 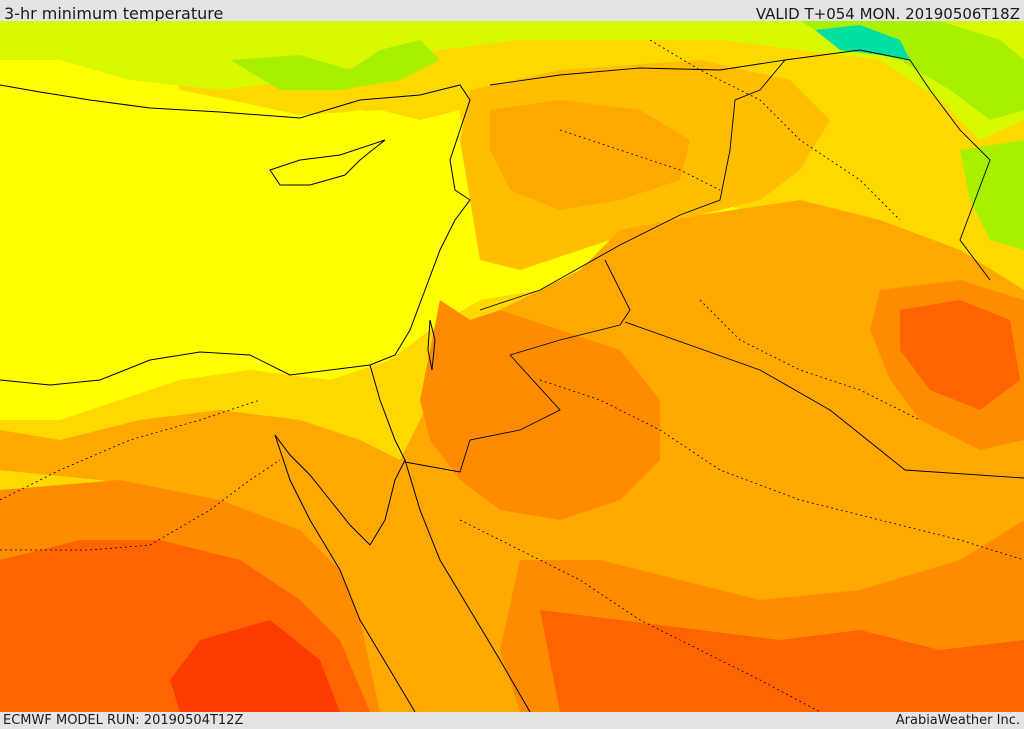 What do you see at coordinates (590, 155) in the screenshot?
I see `temp-zone-orange-north` at bounding box center [590, 155].